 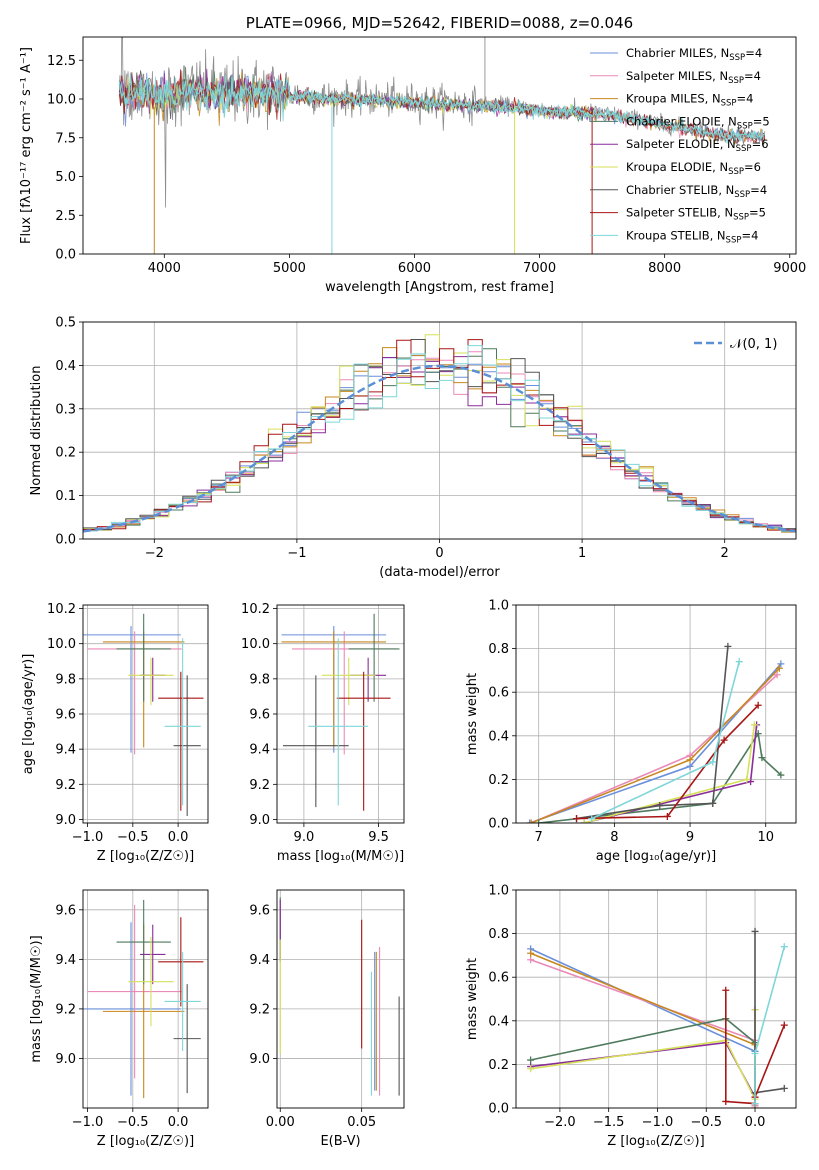 I want to click on legend-entry: Chabrier MILES, NSSP=4, so click(x=694, y=54).